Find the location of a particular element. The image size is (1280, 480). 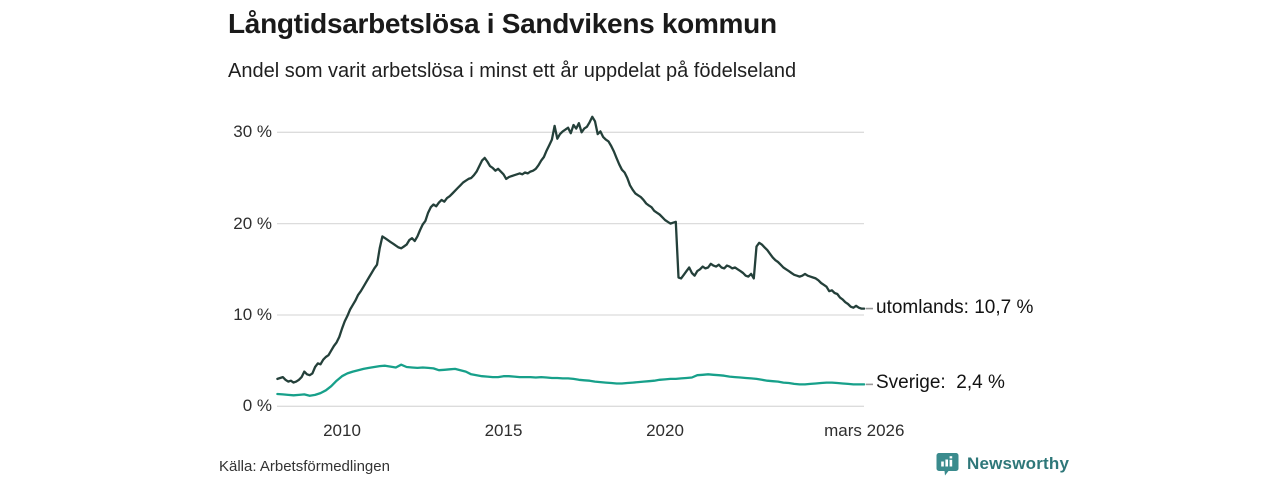

x-tick-label: 2015 is located at coordinates (503, 430).